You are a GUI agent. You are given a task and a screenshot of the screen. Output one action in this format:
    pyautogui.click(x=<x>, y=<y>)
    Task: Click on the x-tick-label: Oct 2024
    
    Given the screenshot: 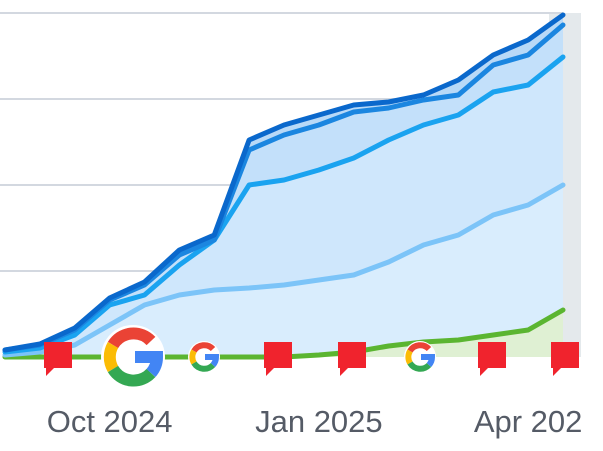 What is the action you would take?
    pyautogui.click(x=110, y=421)
    